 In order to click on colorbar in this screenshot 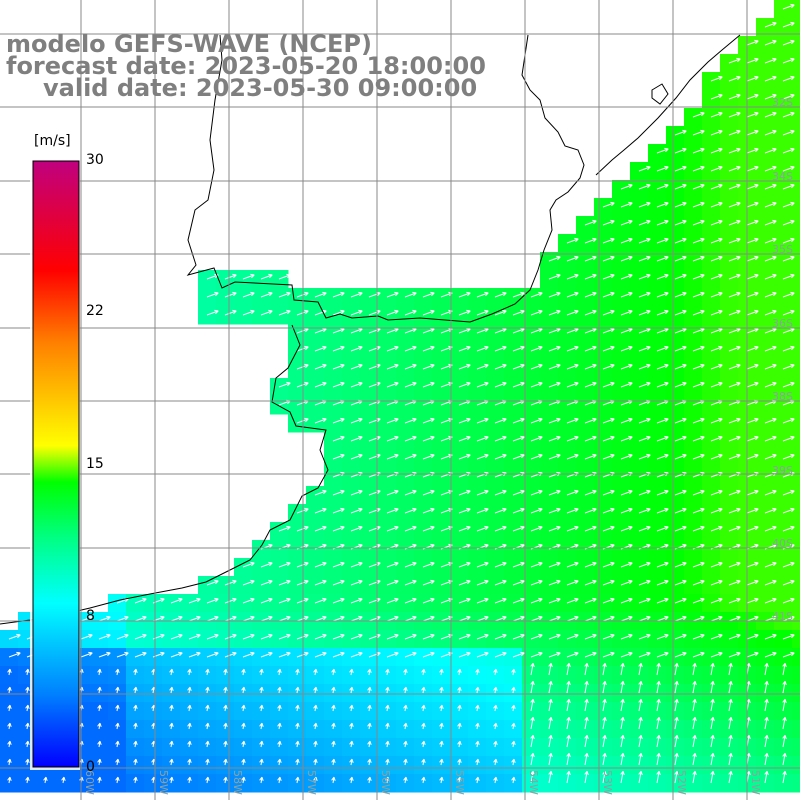, I will do `click(55, 450)`.